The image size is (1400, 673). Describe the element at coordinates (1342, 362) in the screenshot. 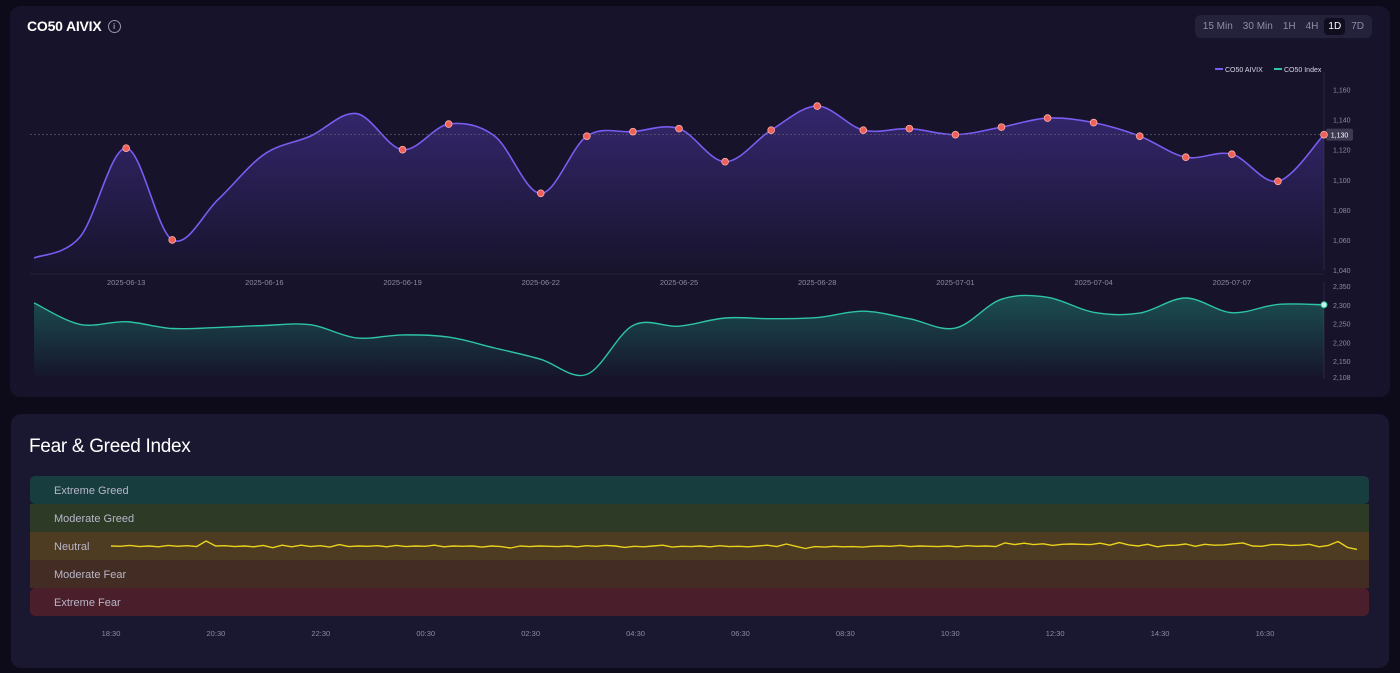

I see `y-tick-label-index: 2,150` at that location.